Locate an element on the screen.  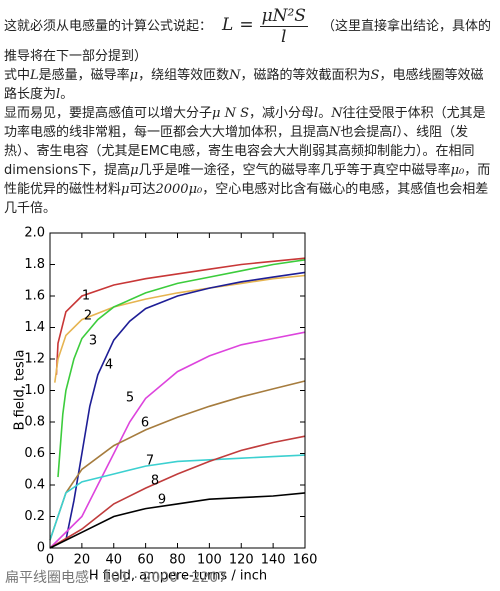
x-tick-label: 140 is located at coordinates (273, 560).